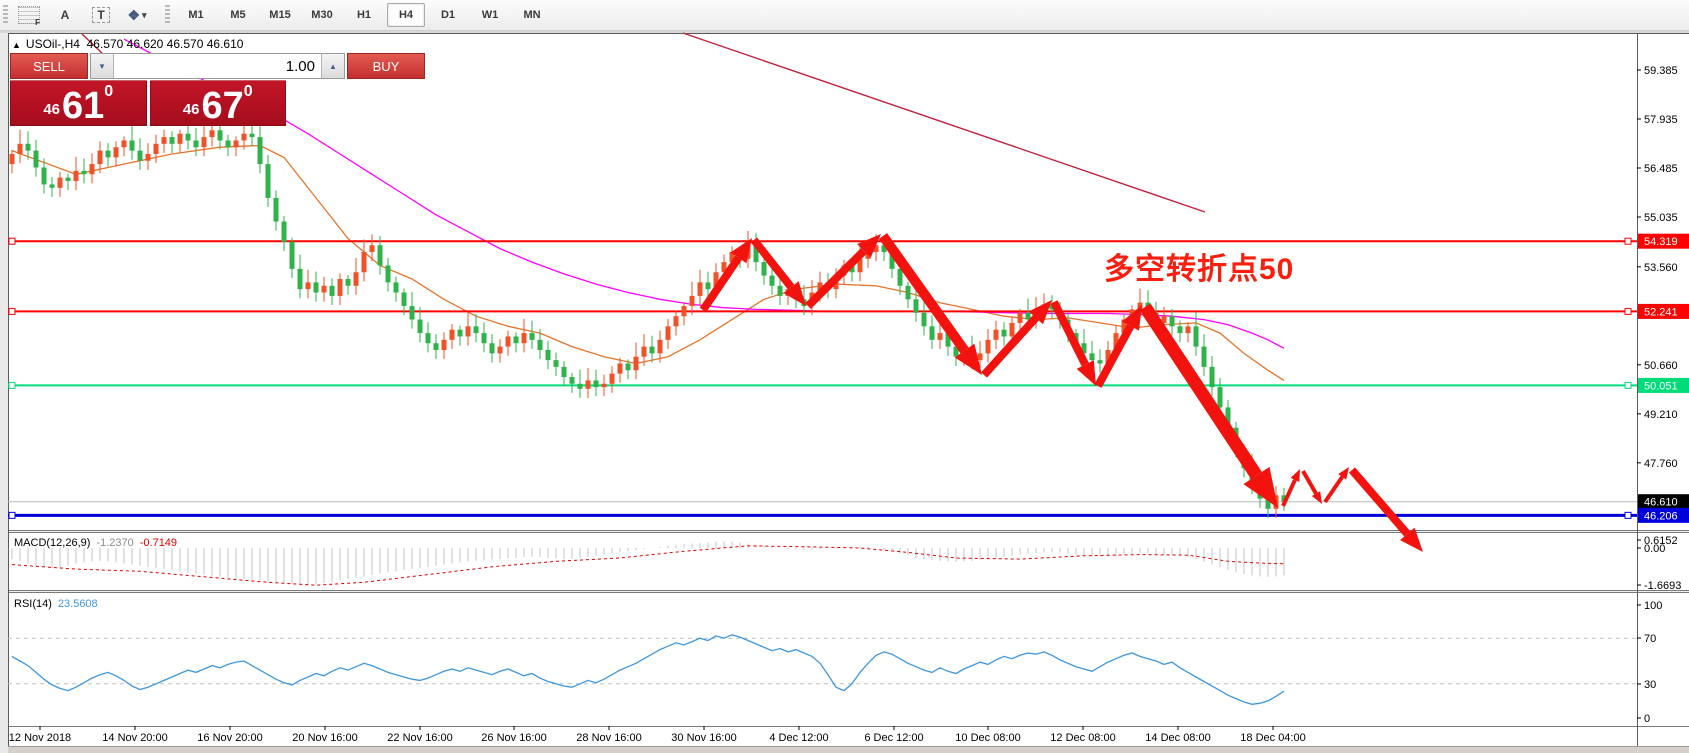 Image resolution: width=1689 pixels, height=753 pixels. I want to click on buy-price-display: 46 67 0, so click(217, 103).